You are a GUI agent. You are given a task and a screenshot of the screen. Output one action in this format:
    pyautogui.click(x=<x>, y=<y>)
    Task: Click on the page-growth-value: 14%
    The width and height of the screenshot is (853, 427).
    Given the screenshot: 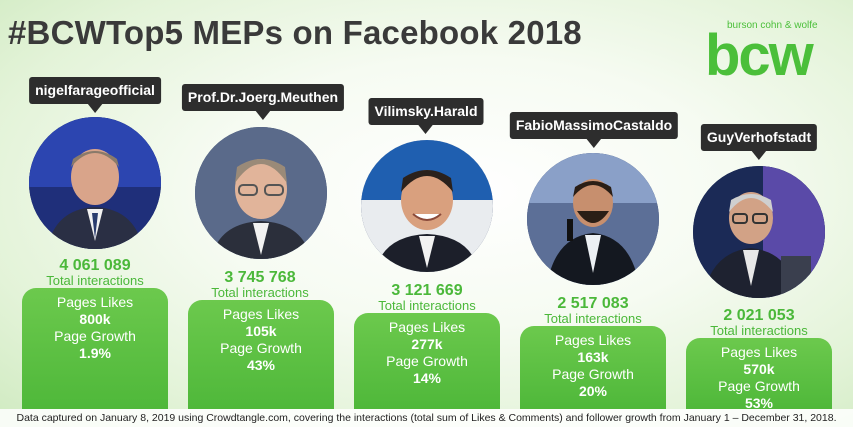 What is the action you would take?
    pyautogui.click(x=427, y=378)
    